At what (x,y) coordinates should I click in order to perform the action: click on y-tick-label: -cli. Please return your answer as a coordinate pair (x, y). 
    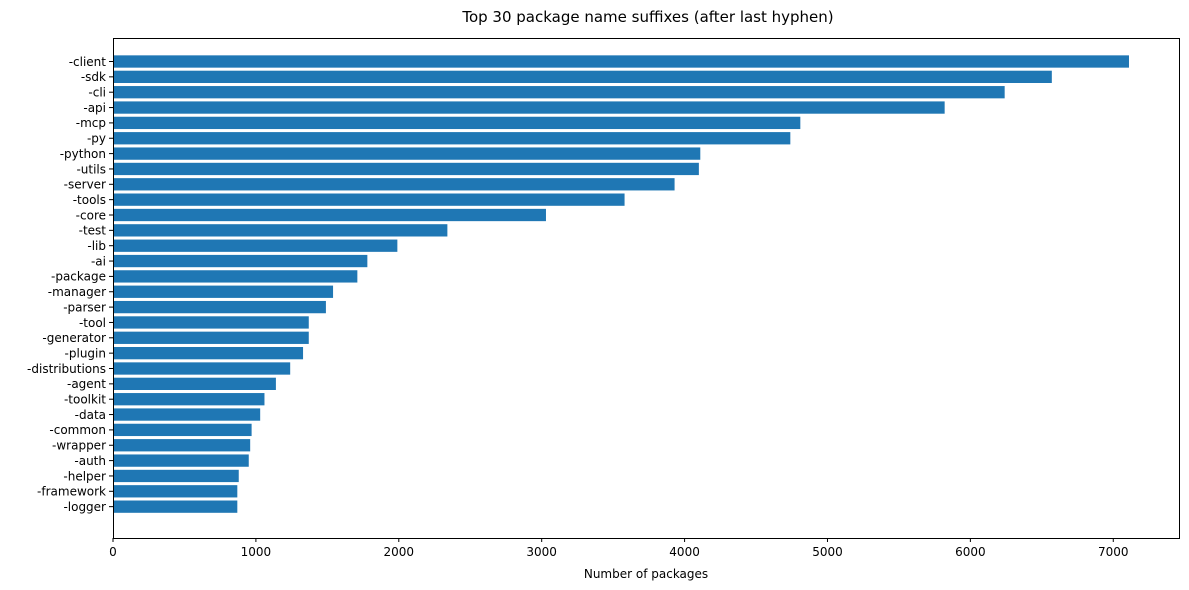
    Looking at the image, I should click on (97, 93).